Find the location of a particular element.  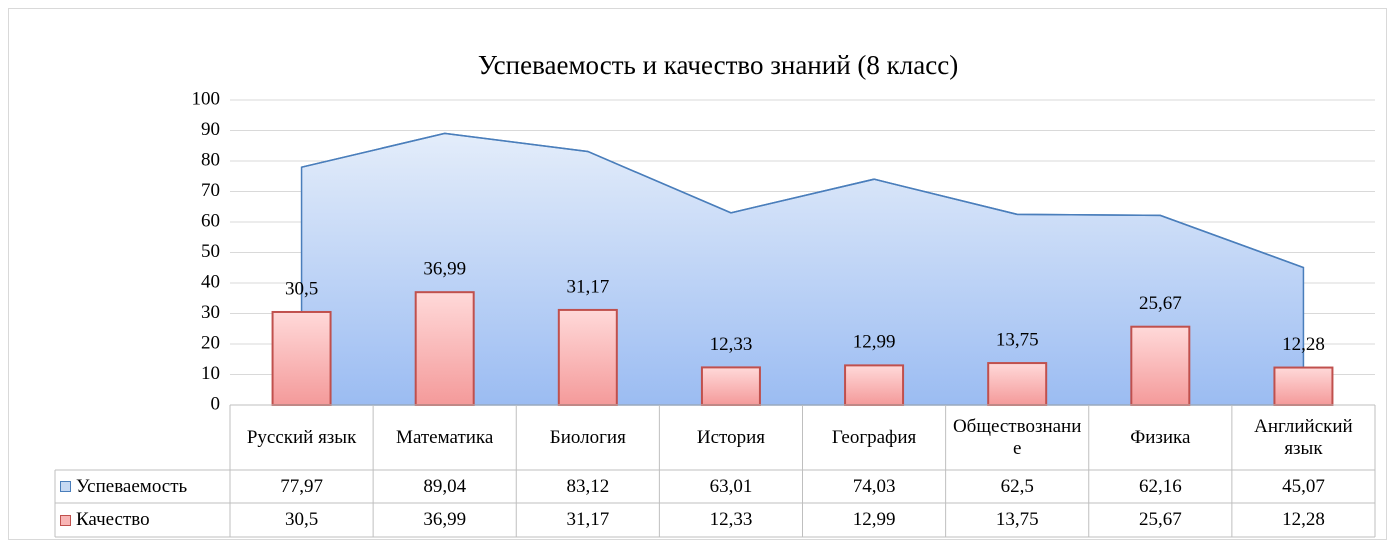

table-value: 45,07 is located at coordinates (1303, 486).